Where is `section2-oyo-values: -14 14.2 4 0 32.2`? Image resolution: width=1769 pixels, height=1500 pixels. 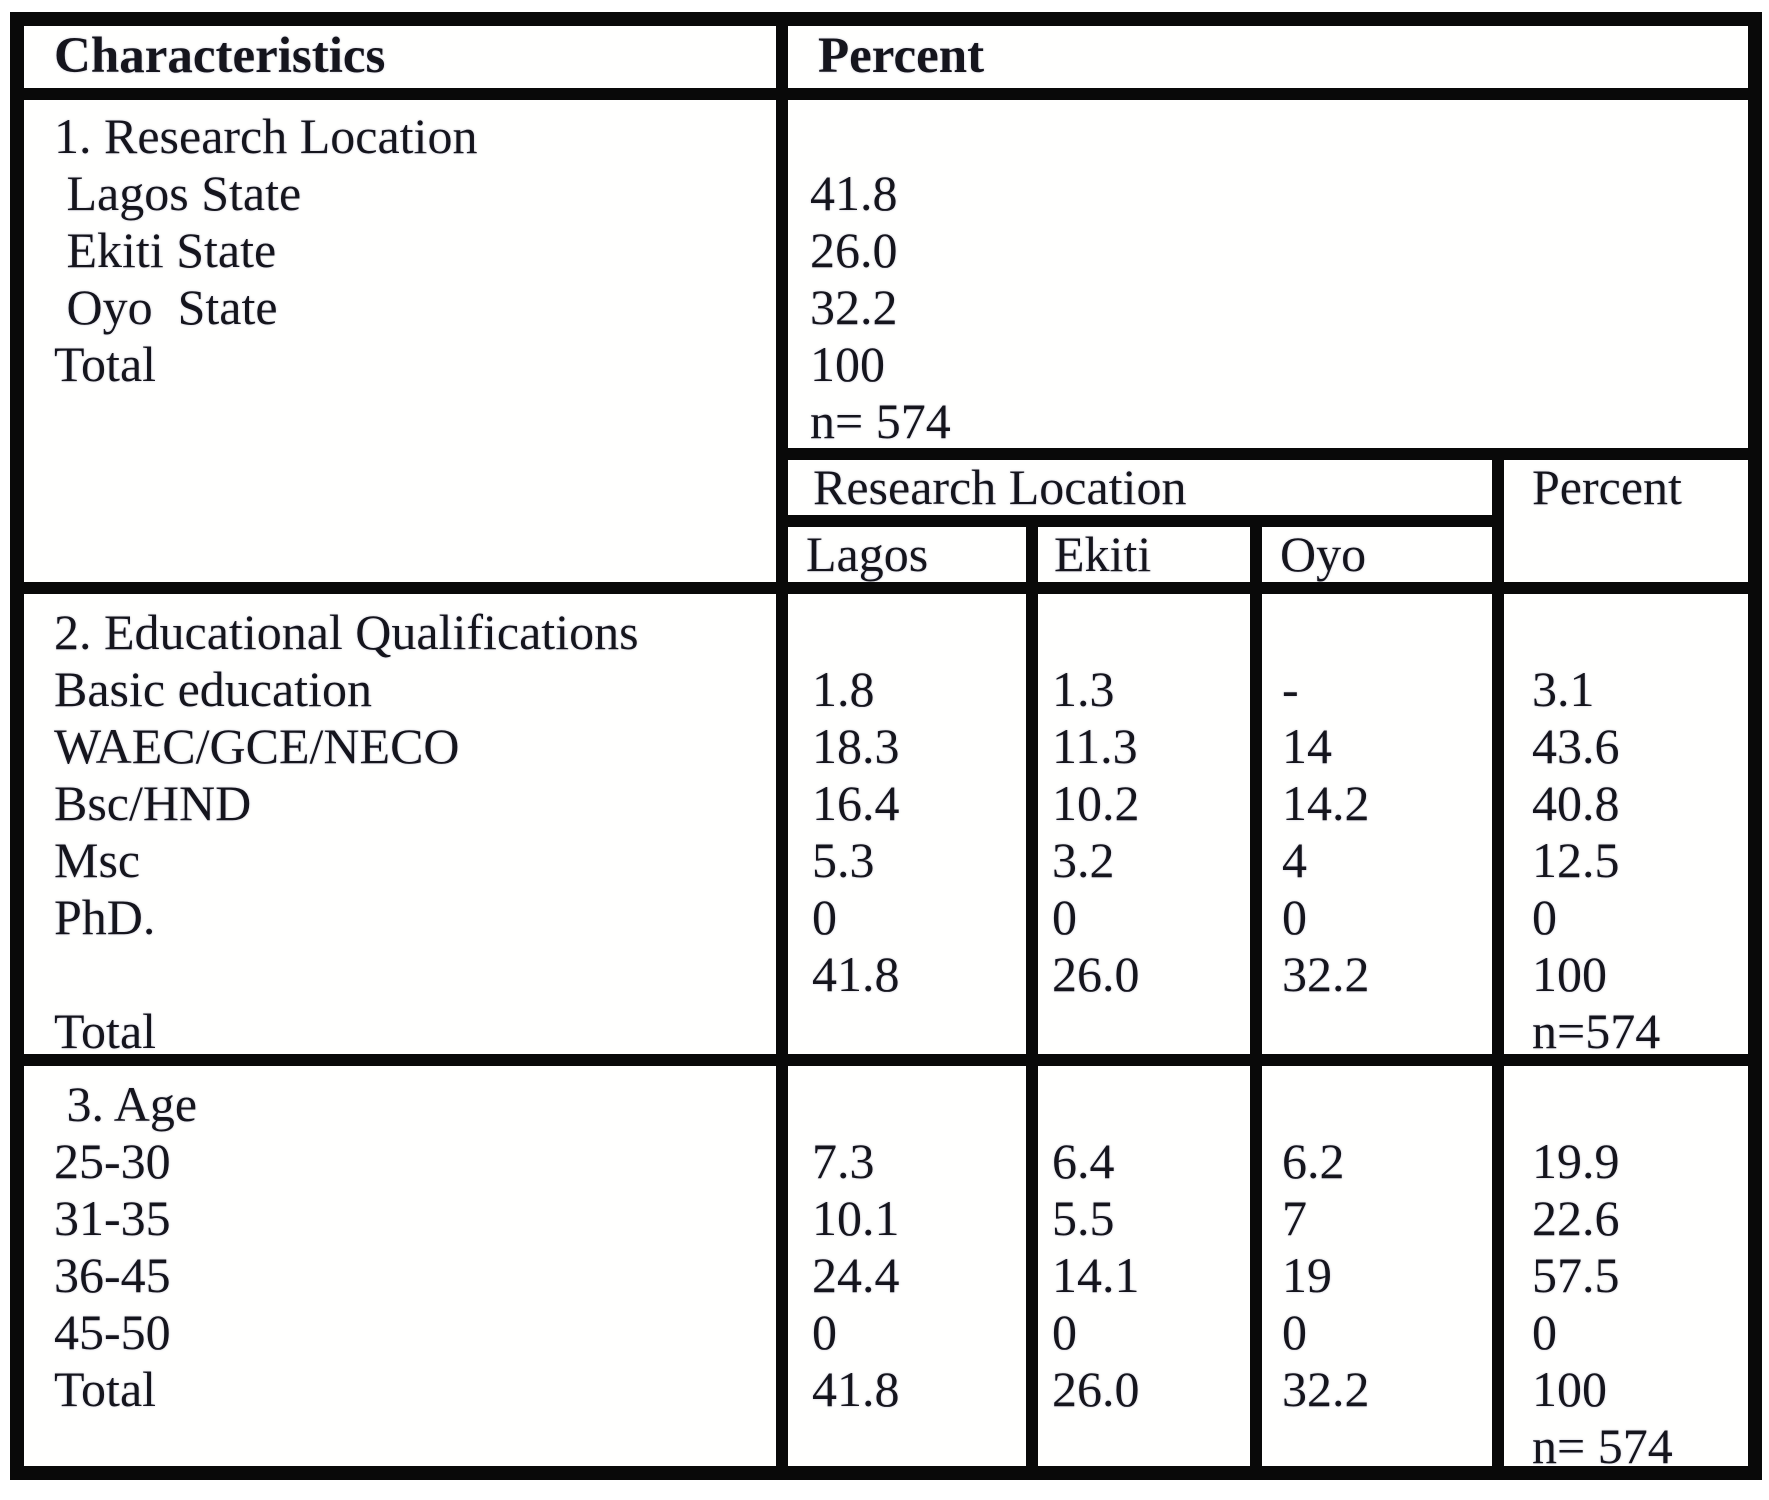
section2-oyo-values: -14 14.2 4 0 32.2 is located at coordinates (1377, 824).